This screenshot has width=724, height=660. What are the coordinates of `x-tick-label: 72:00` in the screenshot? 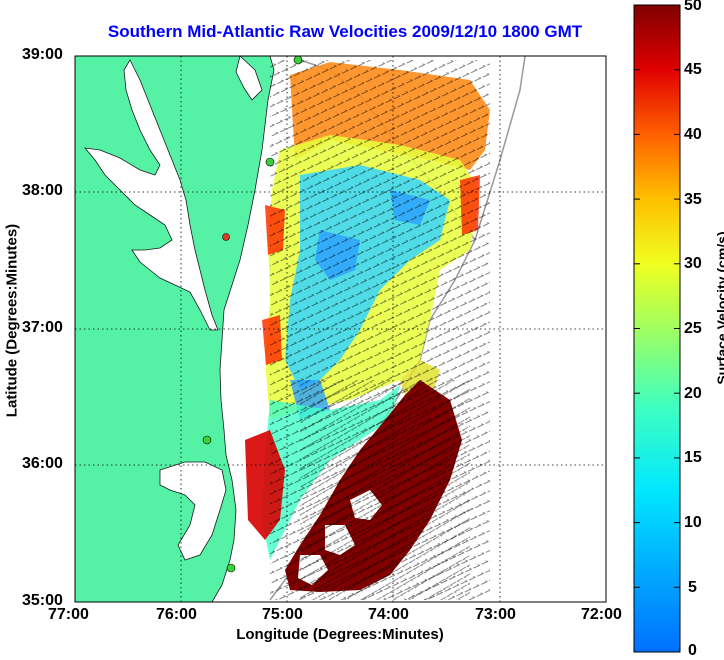 It's located at (601, 614).